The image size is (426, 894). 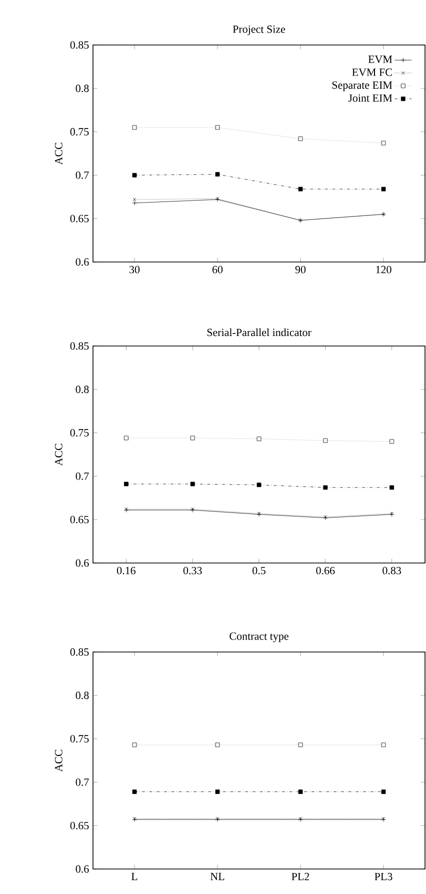 What do you see at coordinates (383, 876) in the screenshot?
I see `x-tick-label: PL3` at bounding box center [383, 876].